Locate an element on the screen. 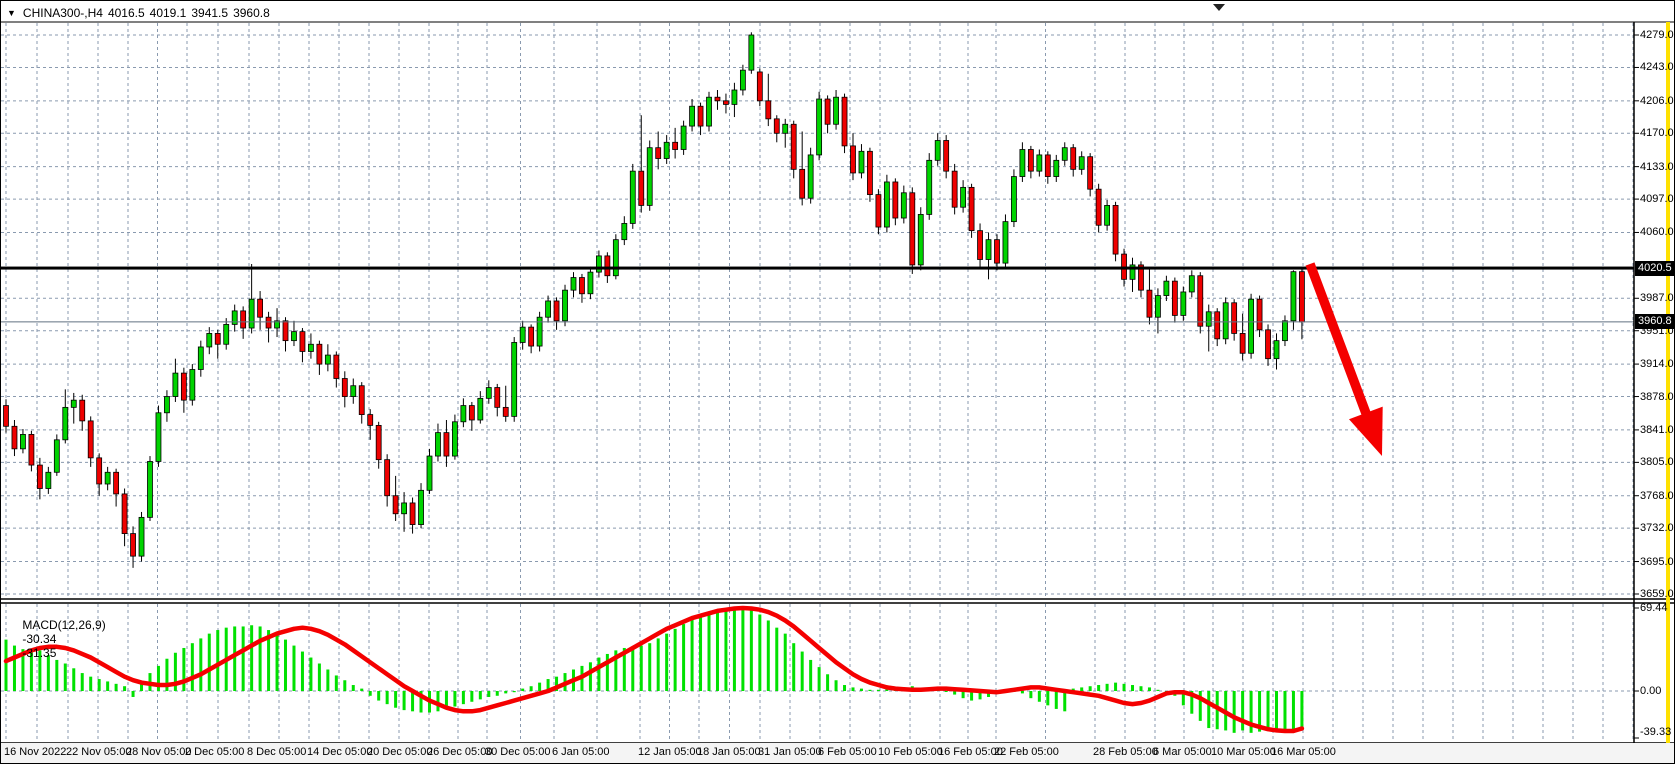 This screenshot has width=1675, height=764. date-axis-label: 31 Jan 05:00 is located at coordinates (790, 752).